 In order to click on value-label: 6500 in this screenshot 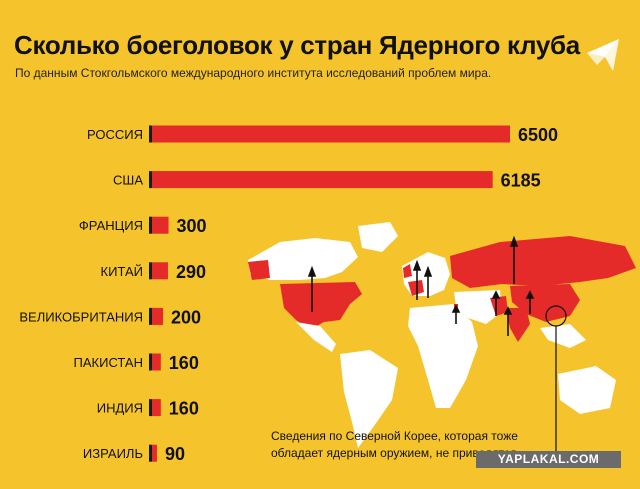, I will do `click(538, 135)`.